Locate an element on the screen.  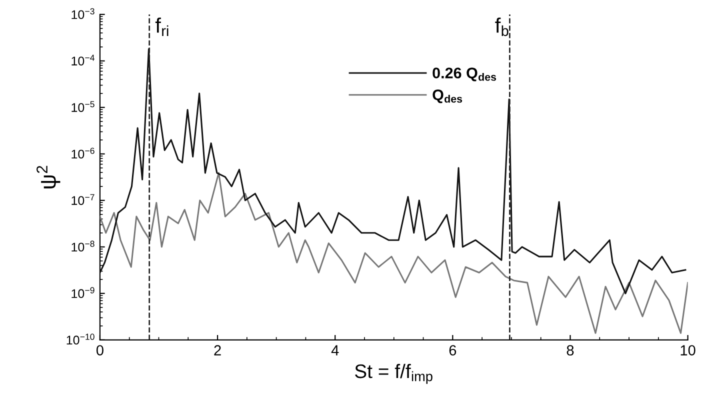
x-axis-title: St = f/f$_{imp}$ is located at coordinates (393, 374).